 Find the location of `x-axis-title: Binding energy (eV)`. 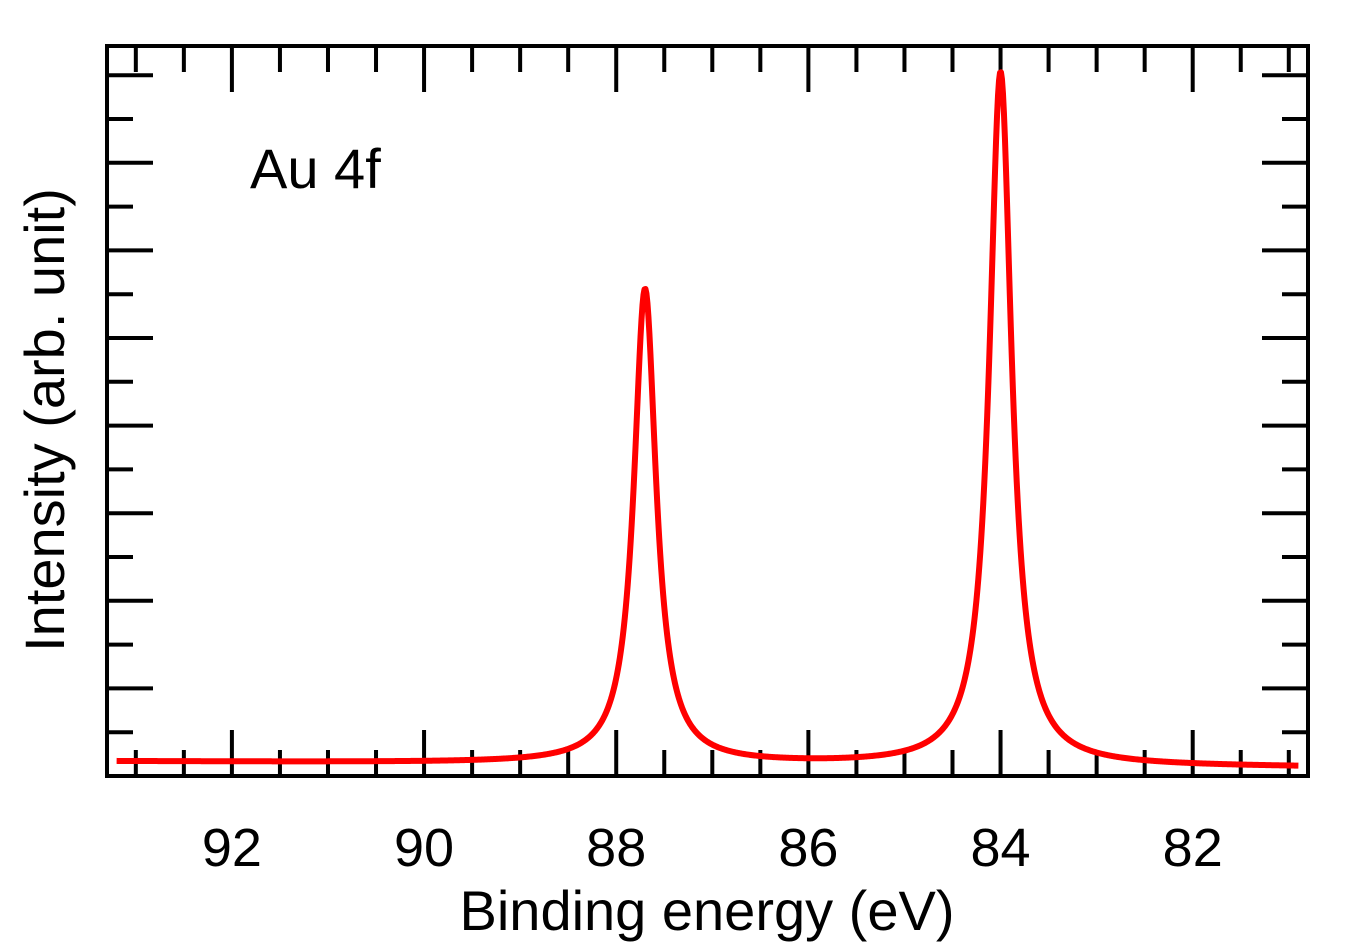

x-axis-title: Binding energy (eV) is located at coordinates (707, 910).